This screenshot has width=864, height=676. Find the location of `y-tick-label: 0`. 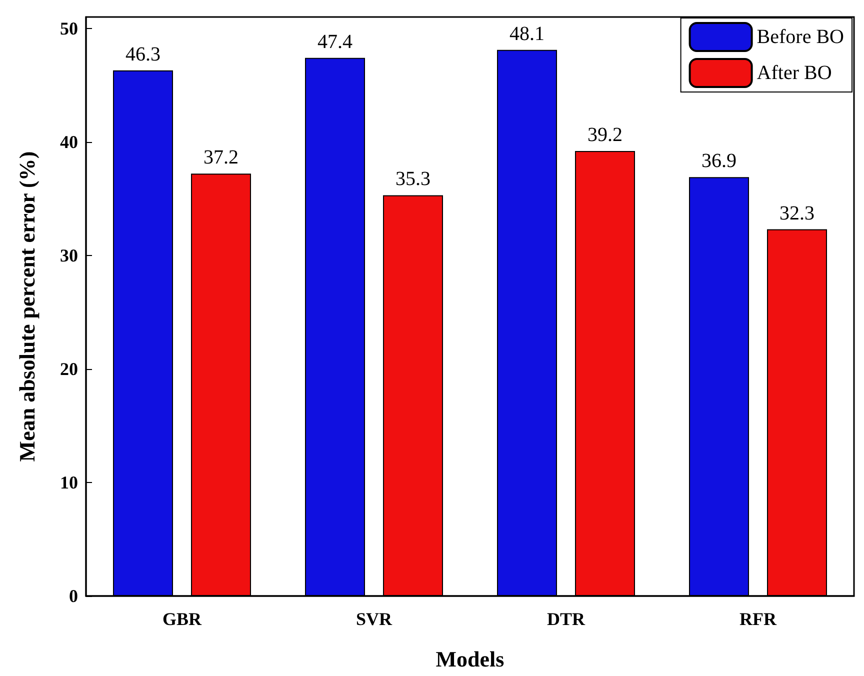

y-tick-label: 0 is located at coordinates (73, 596).